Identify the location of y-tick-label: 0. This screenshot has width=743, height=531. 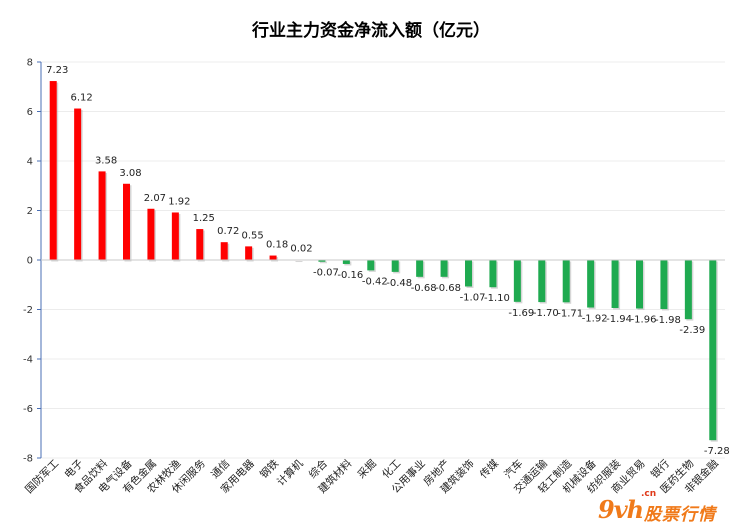
(30, 261).